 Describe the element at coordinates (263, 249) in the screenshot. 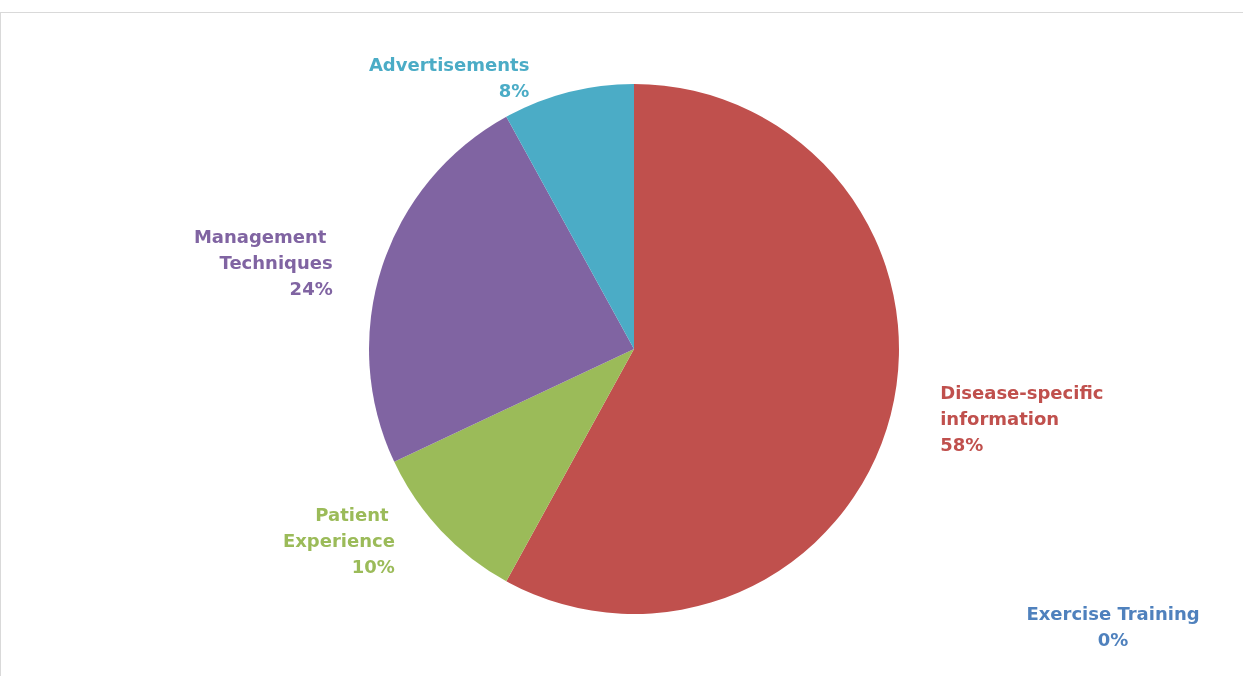

I see `slice-label: Management Techniques` at that location.